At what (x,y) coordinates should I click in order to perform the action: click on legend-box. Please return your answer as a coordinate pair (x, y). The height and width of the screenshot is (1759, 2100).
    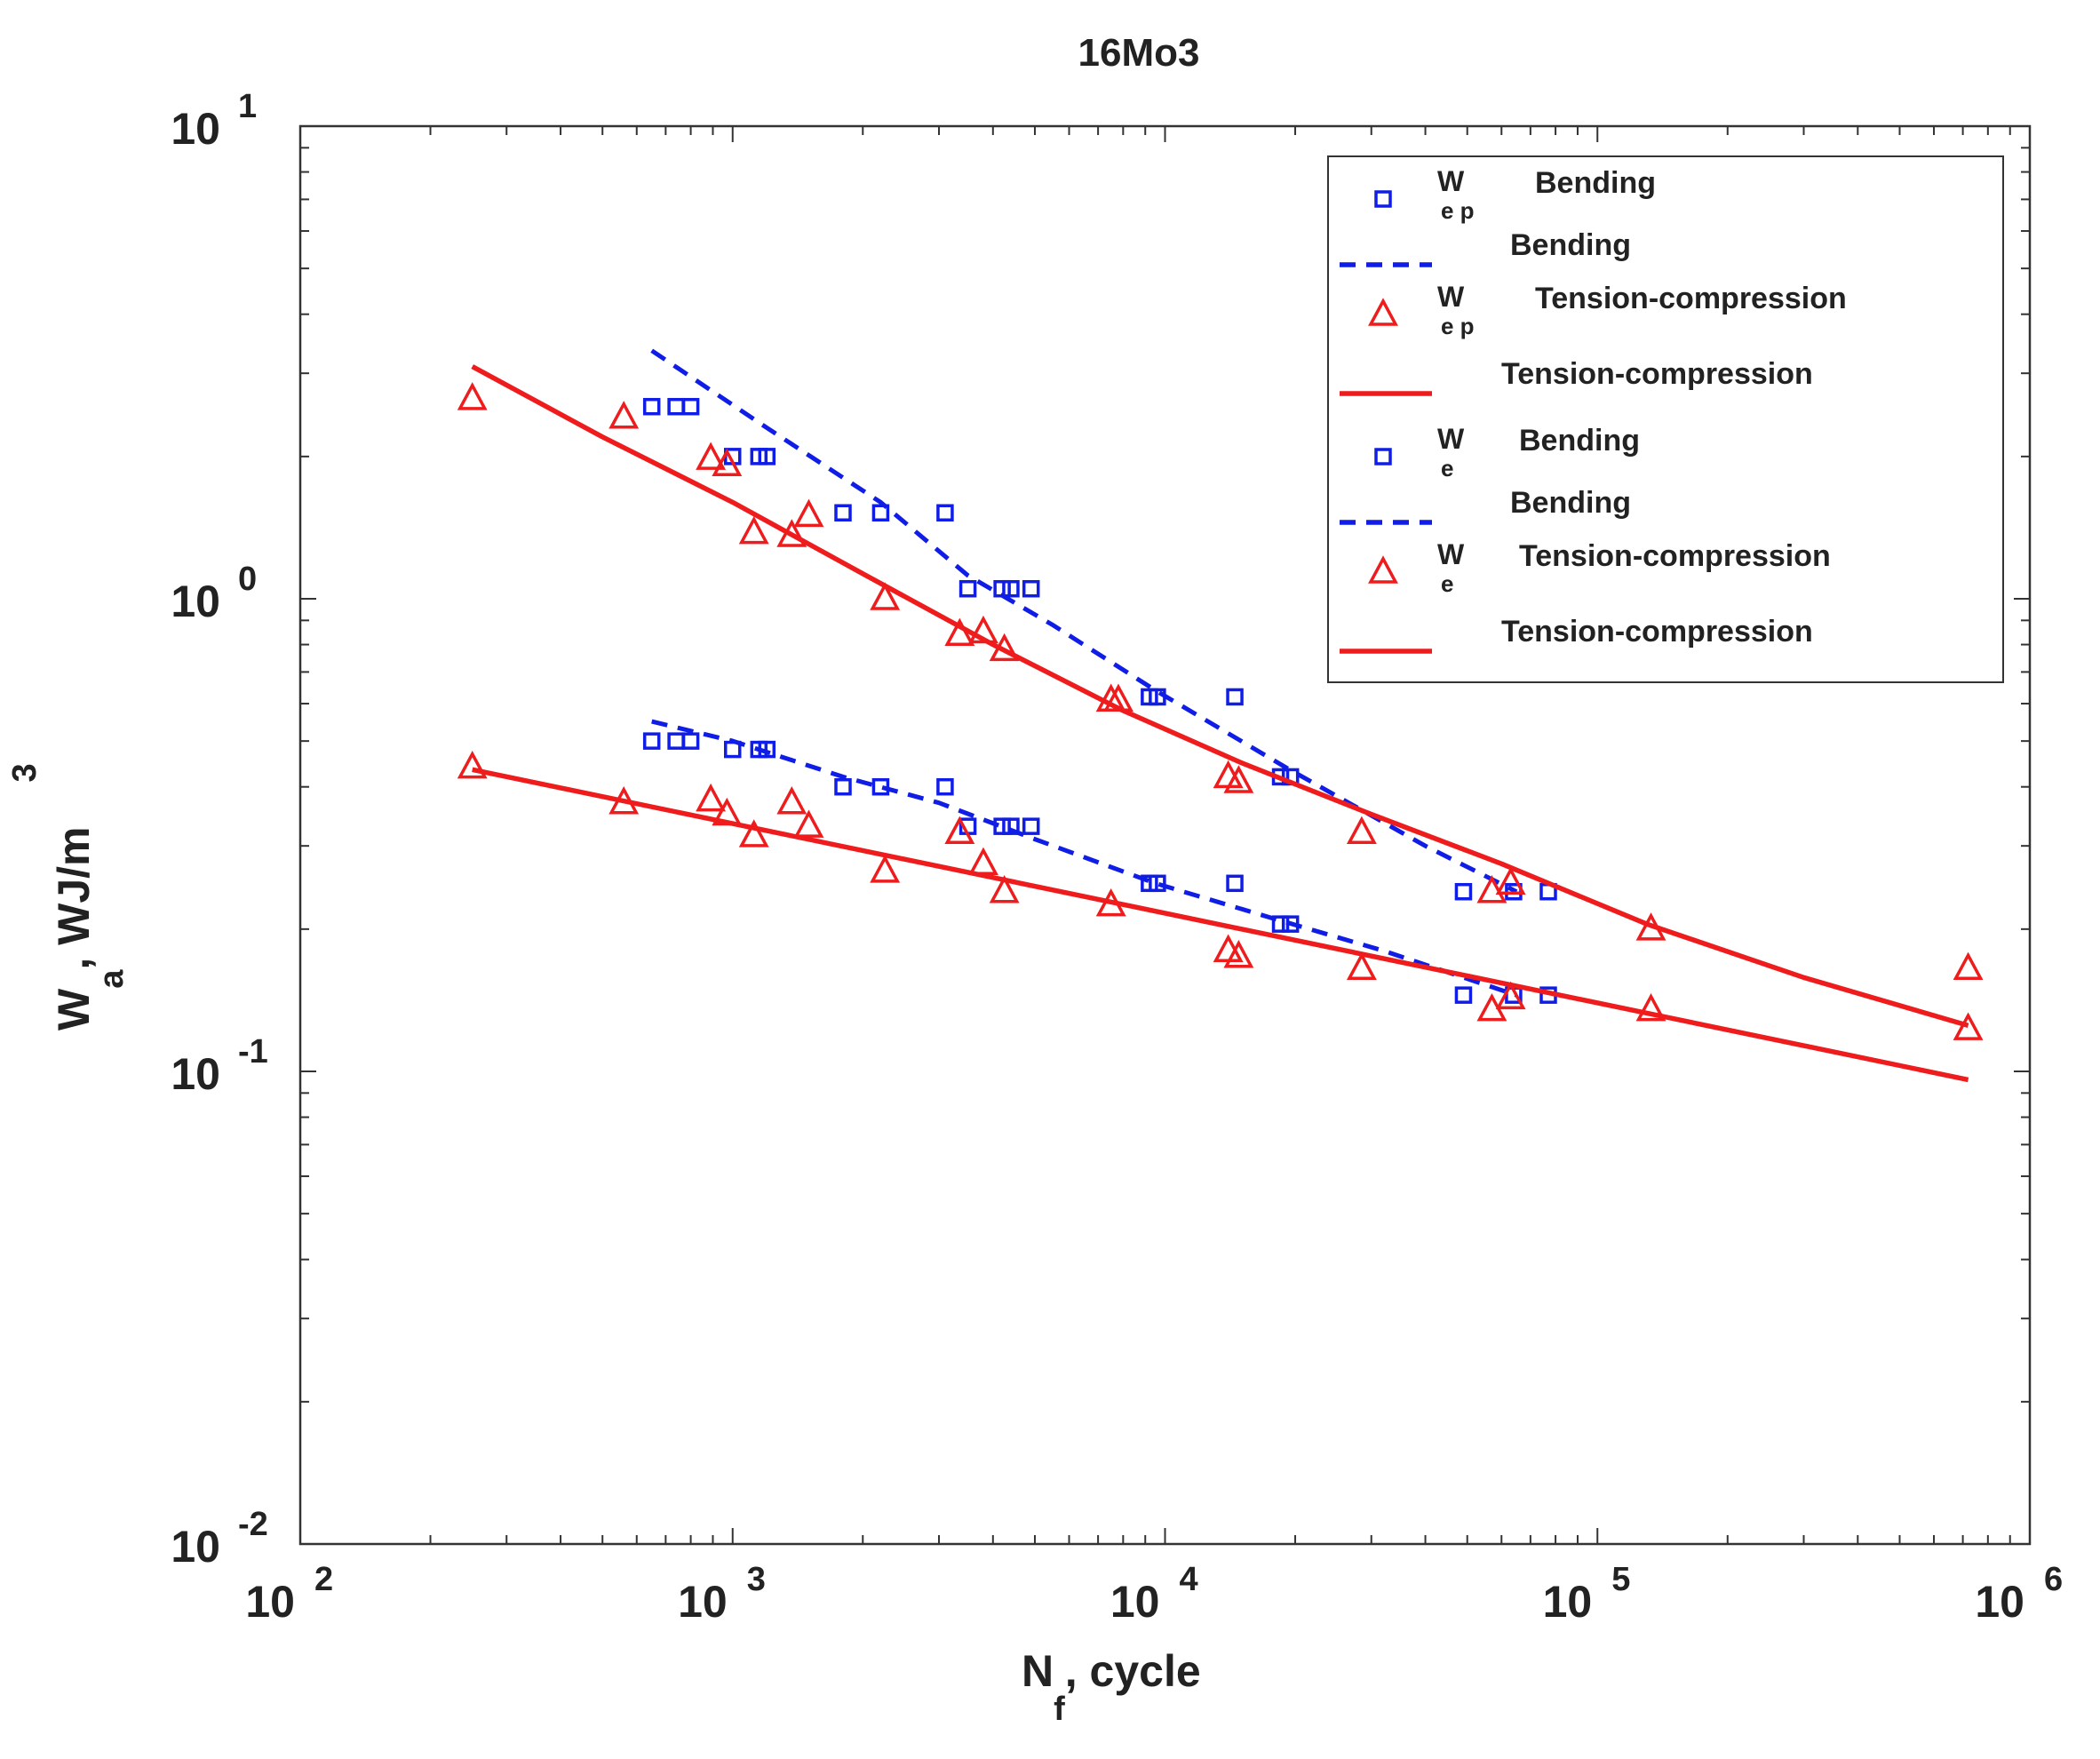
    Looking at the image, I should click on (1665, 419).